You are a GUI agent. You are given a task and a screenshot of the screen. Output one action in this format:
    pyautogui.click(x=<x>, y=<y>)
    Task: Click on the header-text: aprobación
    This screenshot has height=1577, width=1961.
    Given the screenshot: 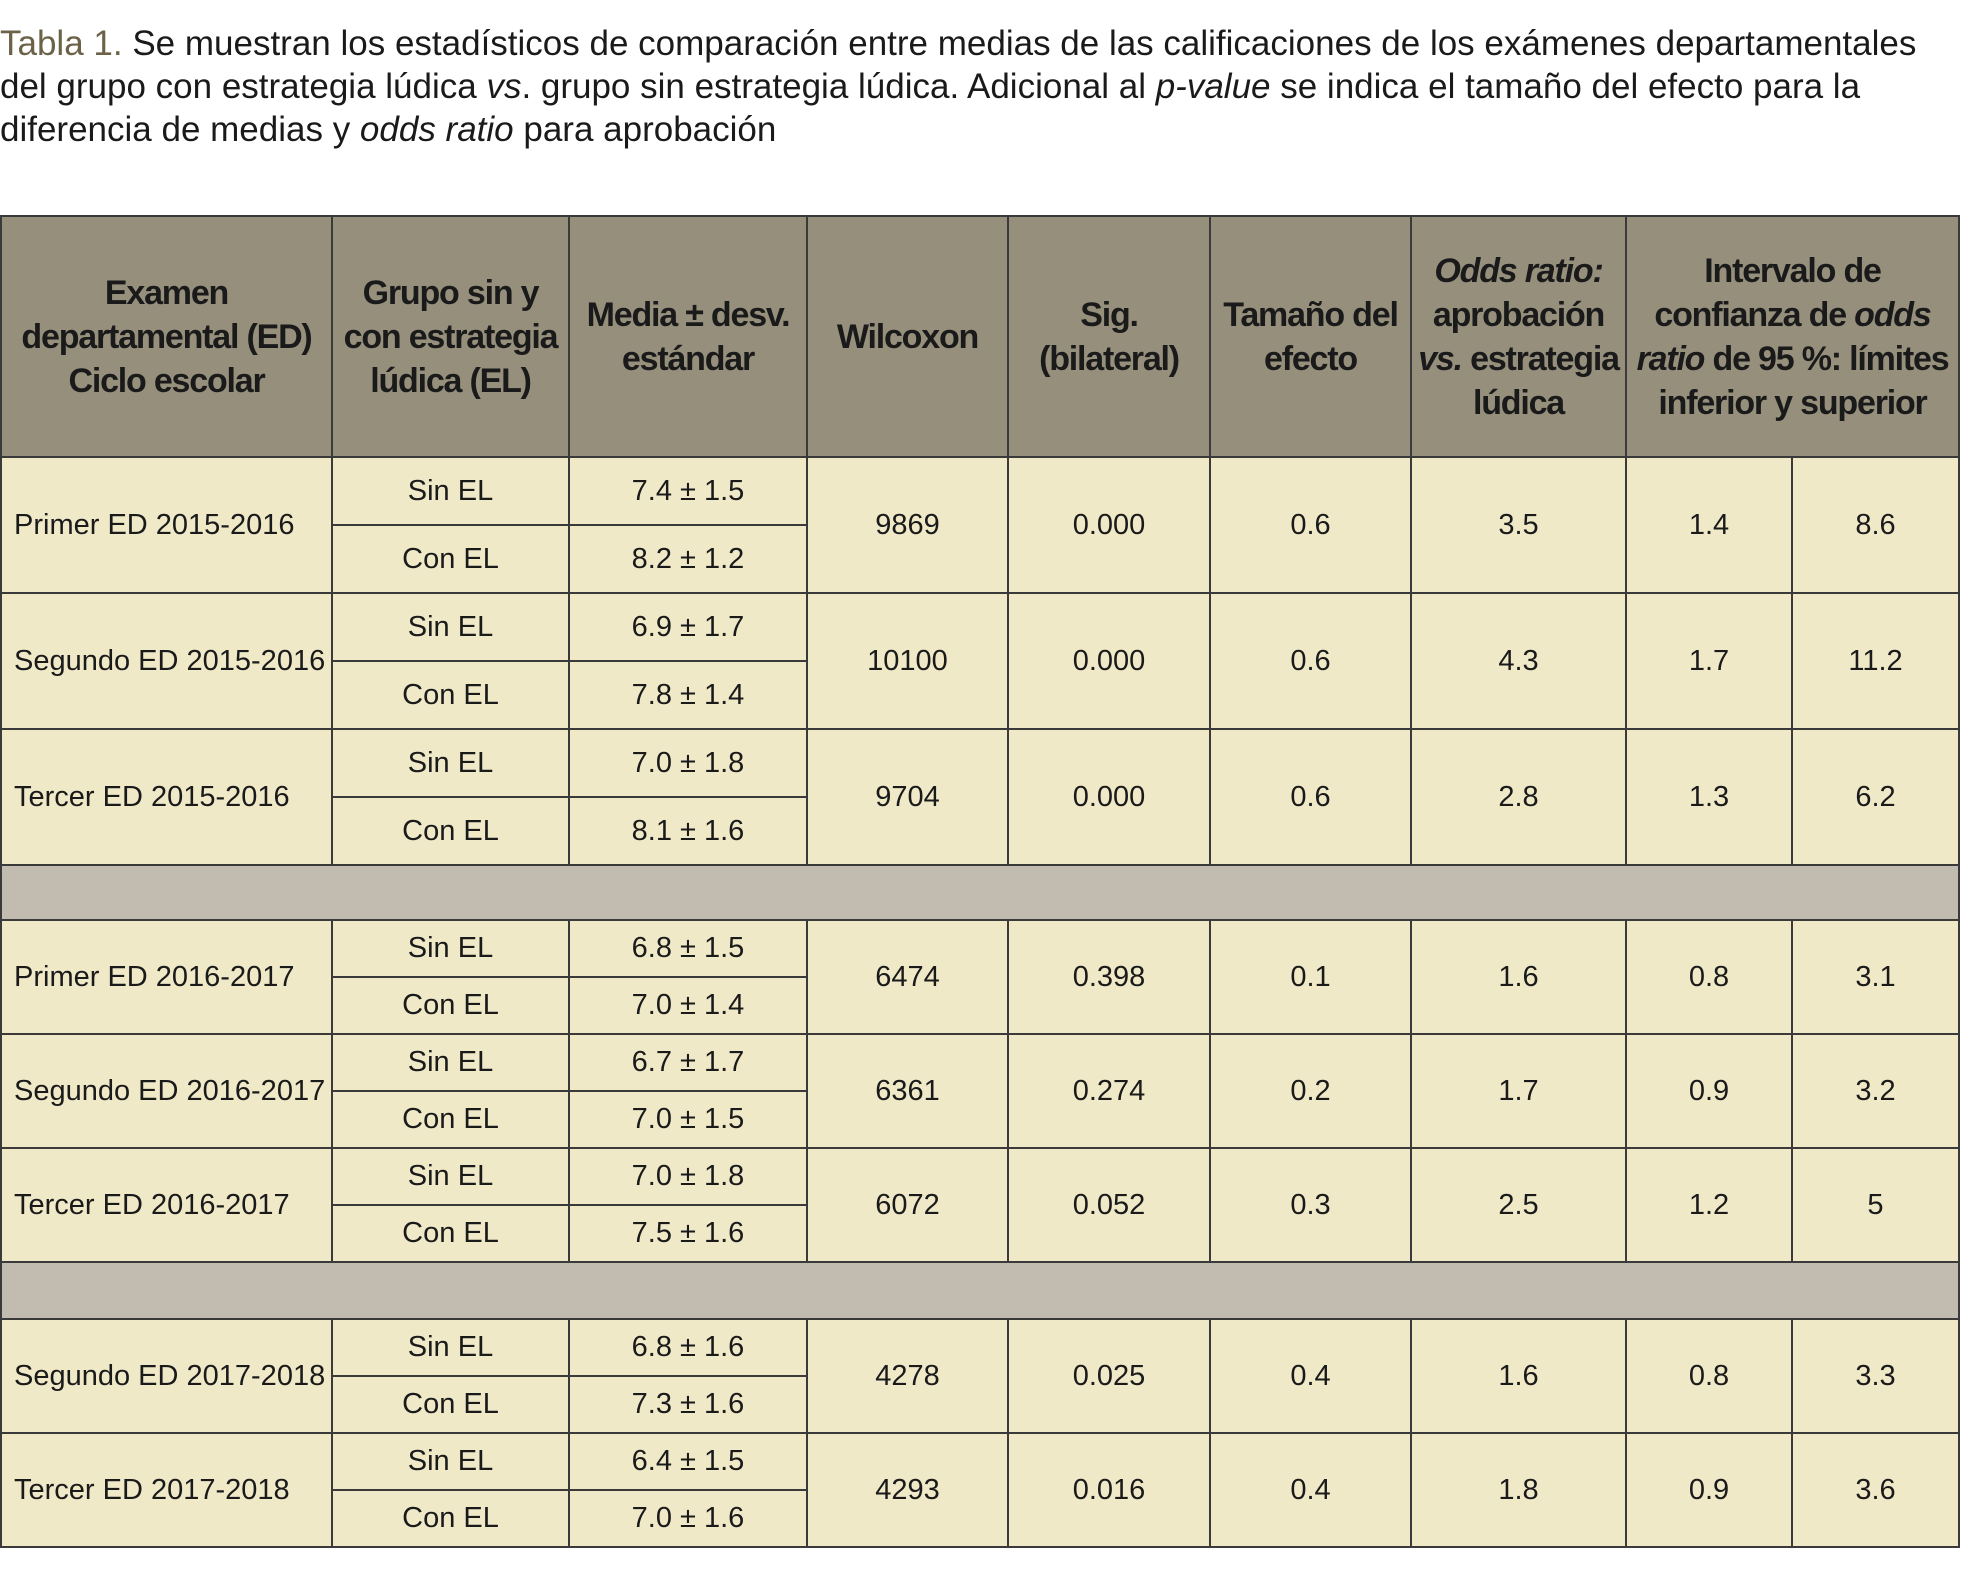 What is the action you would take?
    pyautogui.click(x=1518, y=314)
    